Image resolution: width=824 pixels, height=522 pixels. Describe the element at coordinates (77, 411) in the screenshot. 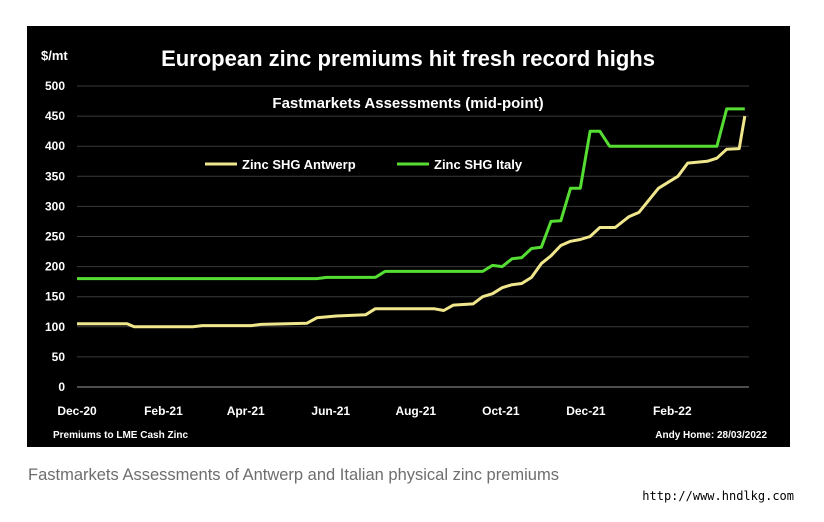

I see `x-tick-label: Dec-20` at that location.